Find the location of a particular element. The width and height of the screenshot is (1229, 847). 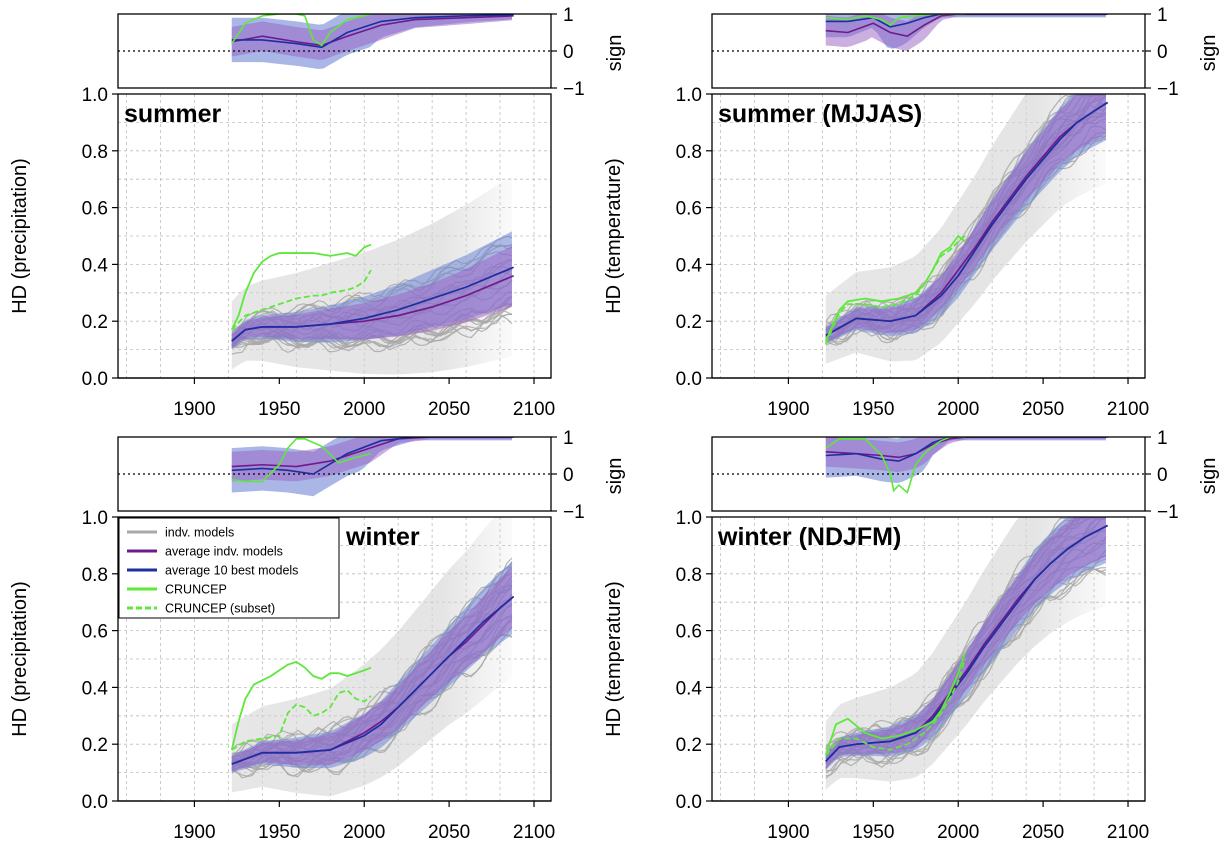

all-models-band is located at coordinates (965, 643).